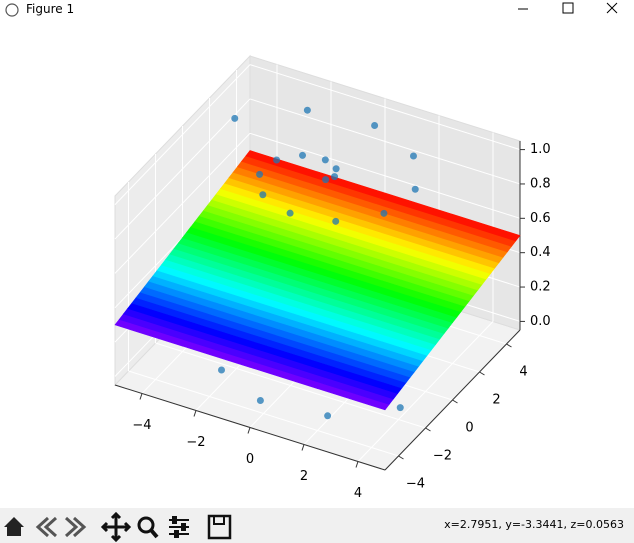  I want to click on z-tick-label: 0.8, so click(540, 183).